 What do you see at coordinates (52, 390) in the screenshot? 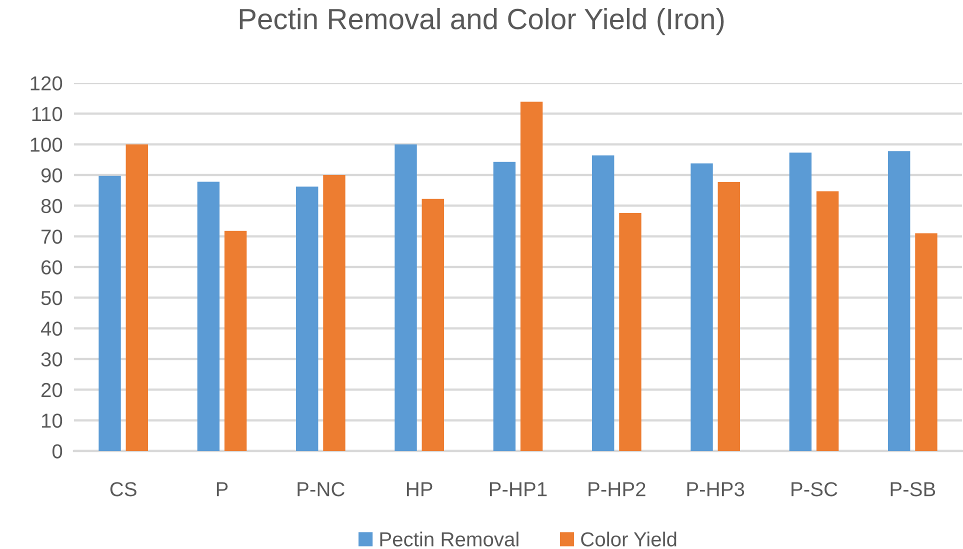
I see `y-tick-label: 20` at bounding box center [52, 390].